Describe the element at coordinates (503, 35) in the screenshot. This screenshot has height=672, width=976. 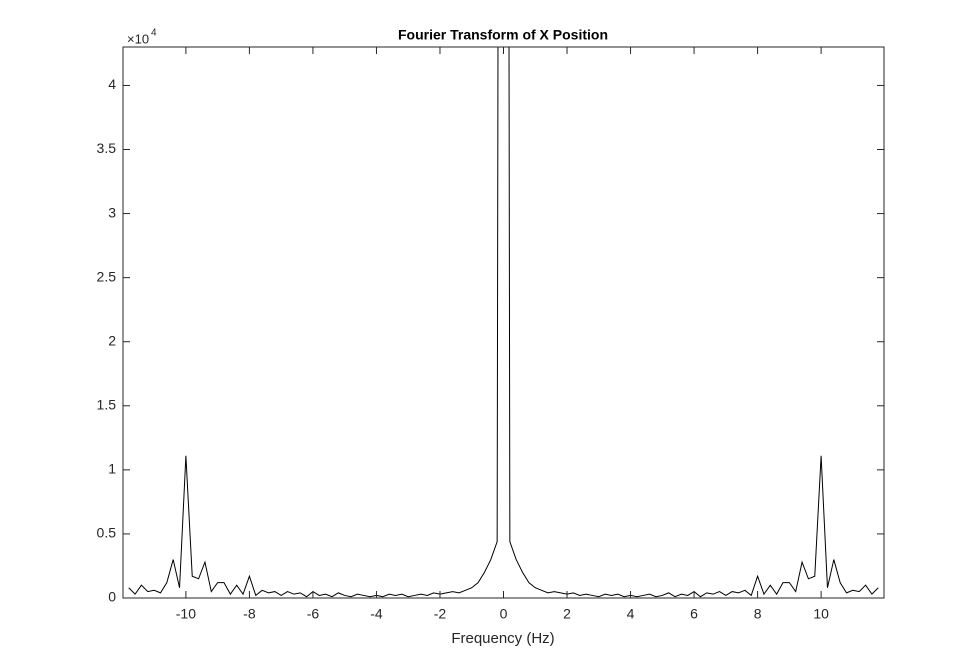
I see `chart-title: Fourier Transform of X Position` at that location.